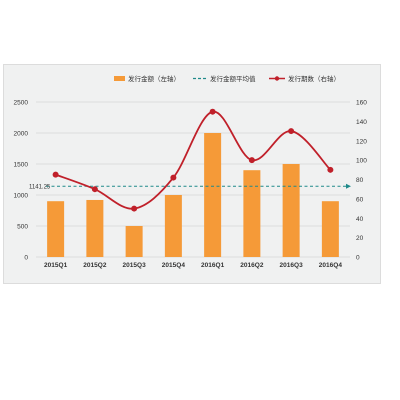 The width and height of the screenshot is (400, 400). I want to click on x-tick-label: 2016Q1, so click(213, 265).